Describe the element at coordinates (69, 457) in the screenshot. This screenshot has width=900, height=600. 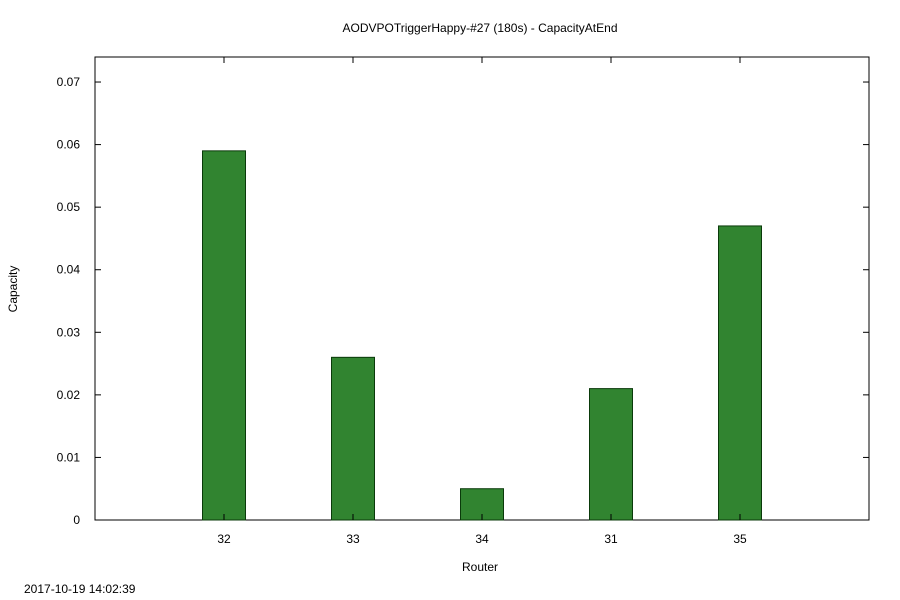
I see `y-tick-label: 0.01` at that location.